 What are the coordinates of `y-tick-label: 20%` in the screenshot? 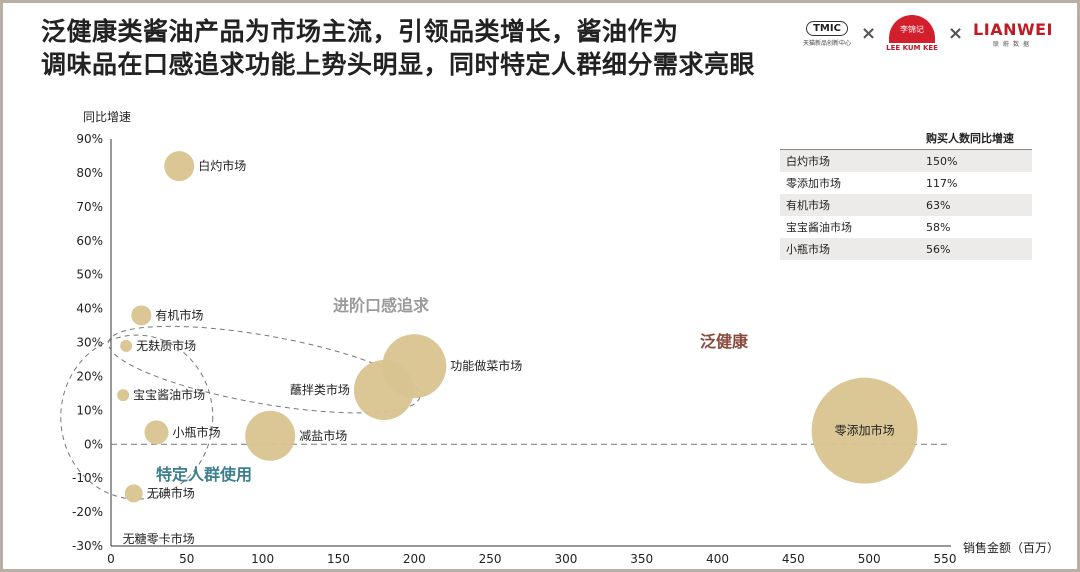 It's located at (89, 376).